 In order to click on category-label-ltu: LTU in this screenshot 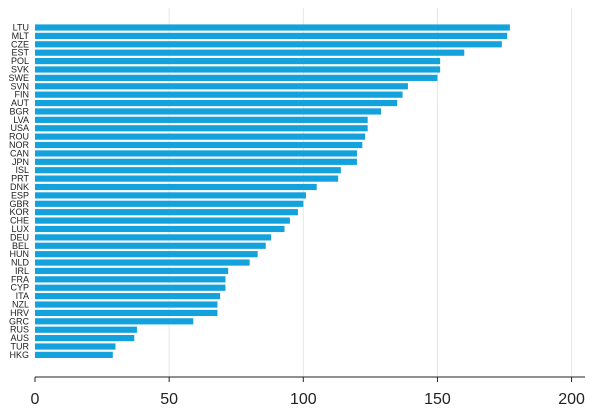, I will do `click(21, 28)`.